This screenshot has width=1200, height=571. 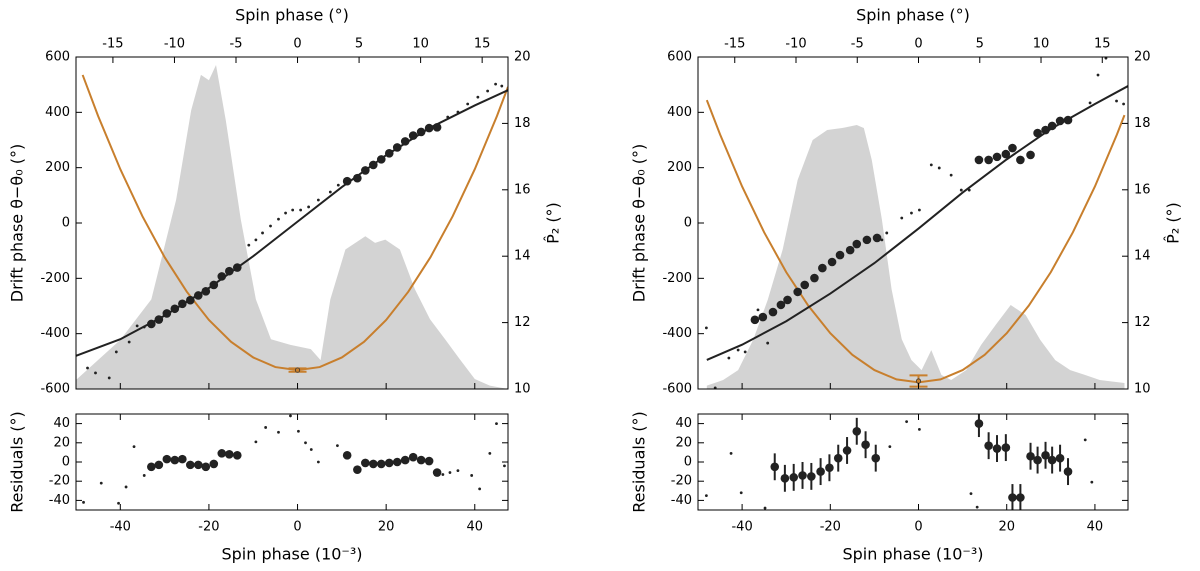 What do you see at coordinates (1142, 322) in the screenshot?
I see `y2-tick-label: 12` at bounding box center [1142, 322].